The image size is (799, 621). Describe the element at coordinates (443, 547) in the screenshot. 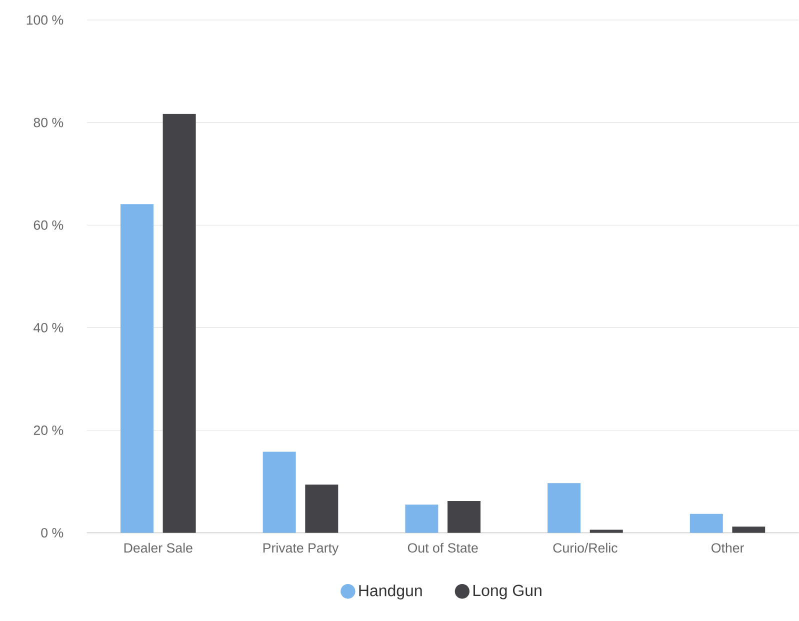

I see `x-tick-label: Out of State` at that location.